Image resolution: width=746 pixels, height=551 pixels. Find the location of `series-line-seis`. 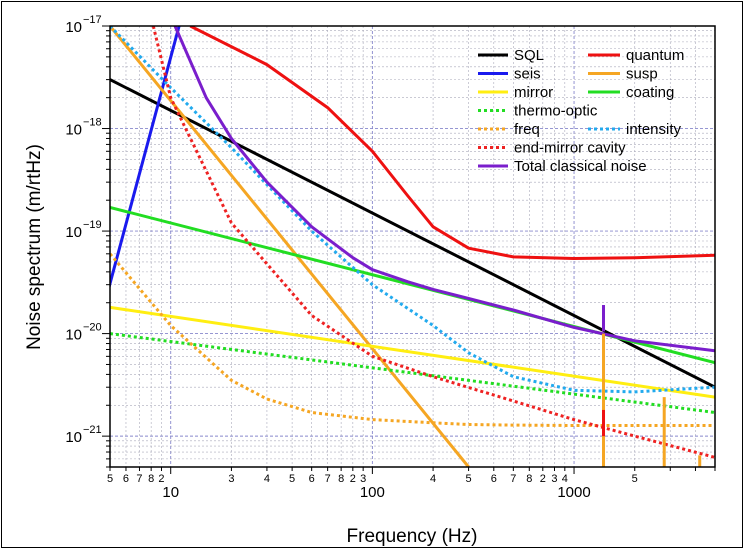

series-line-seis is located at coordinates (145, 158).